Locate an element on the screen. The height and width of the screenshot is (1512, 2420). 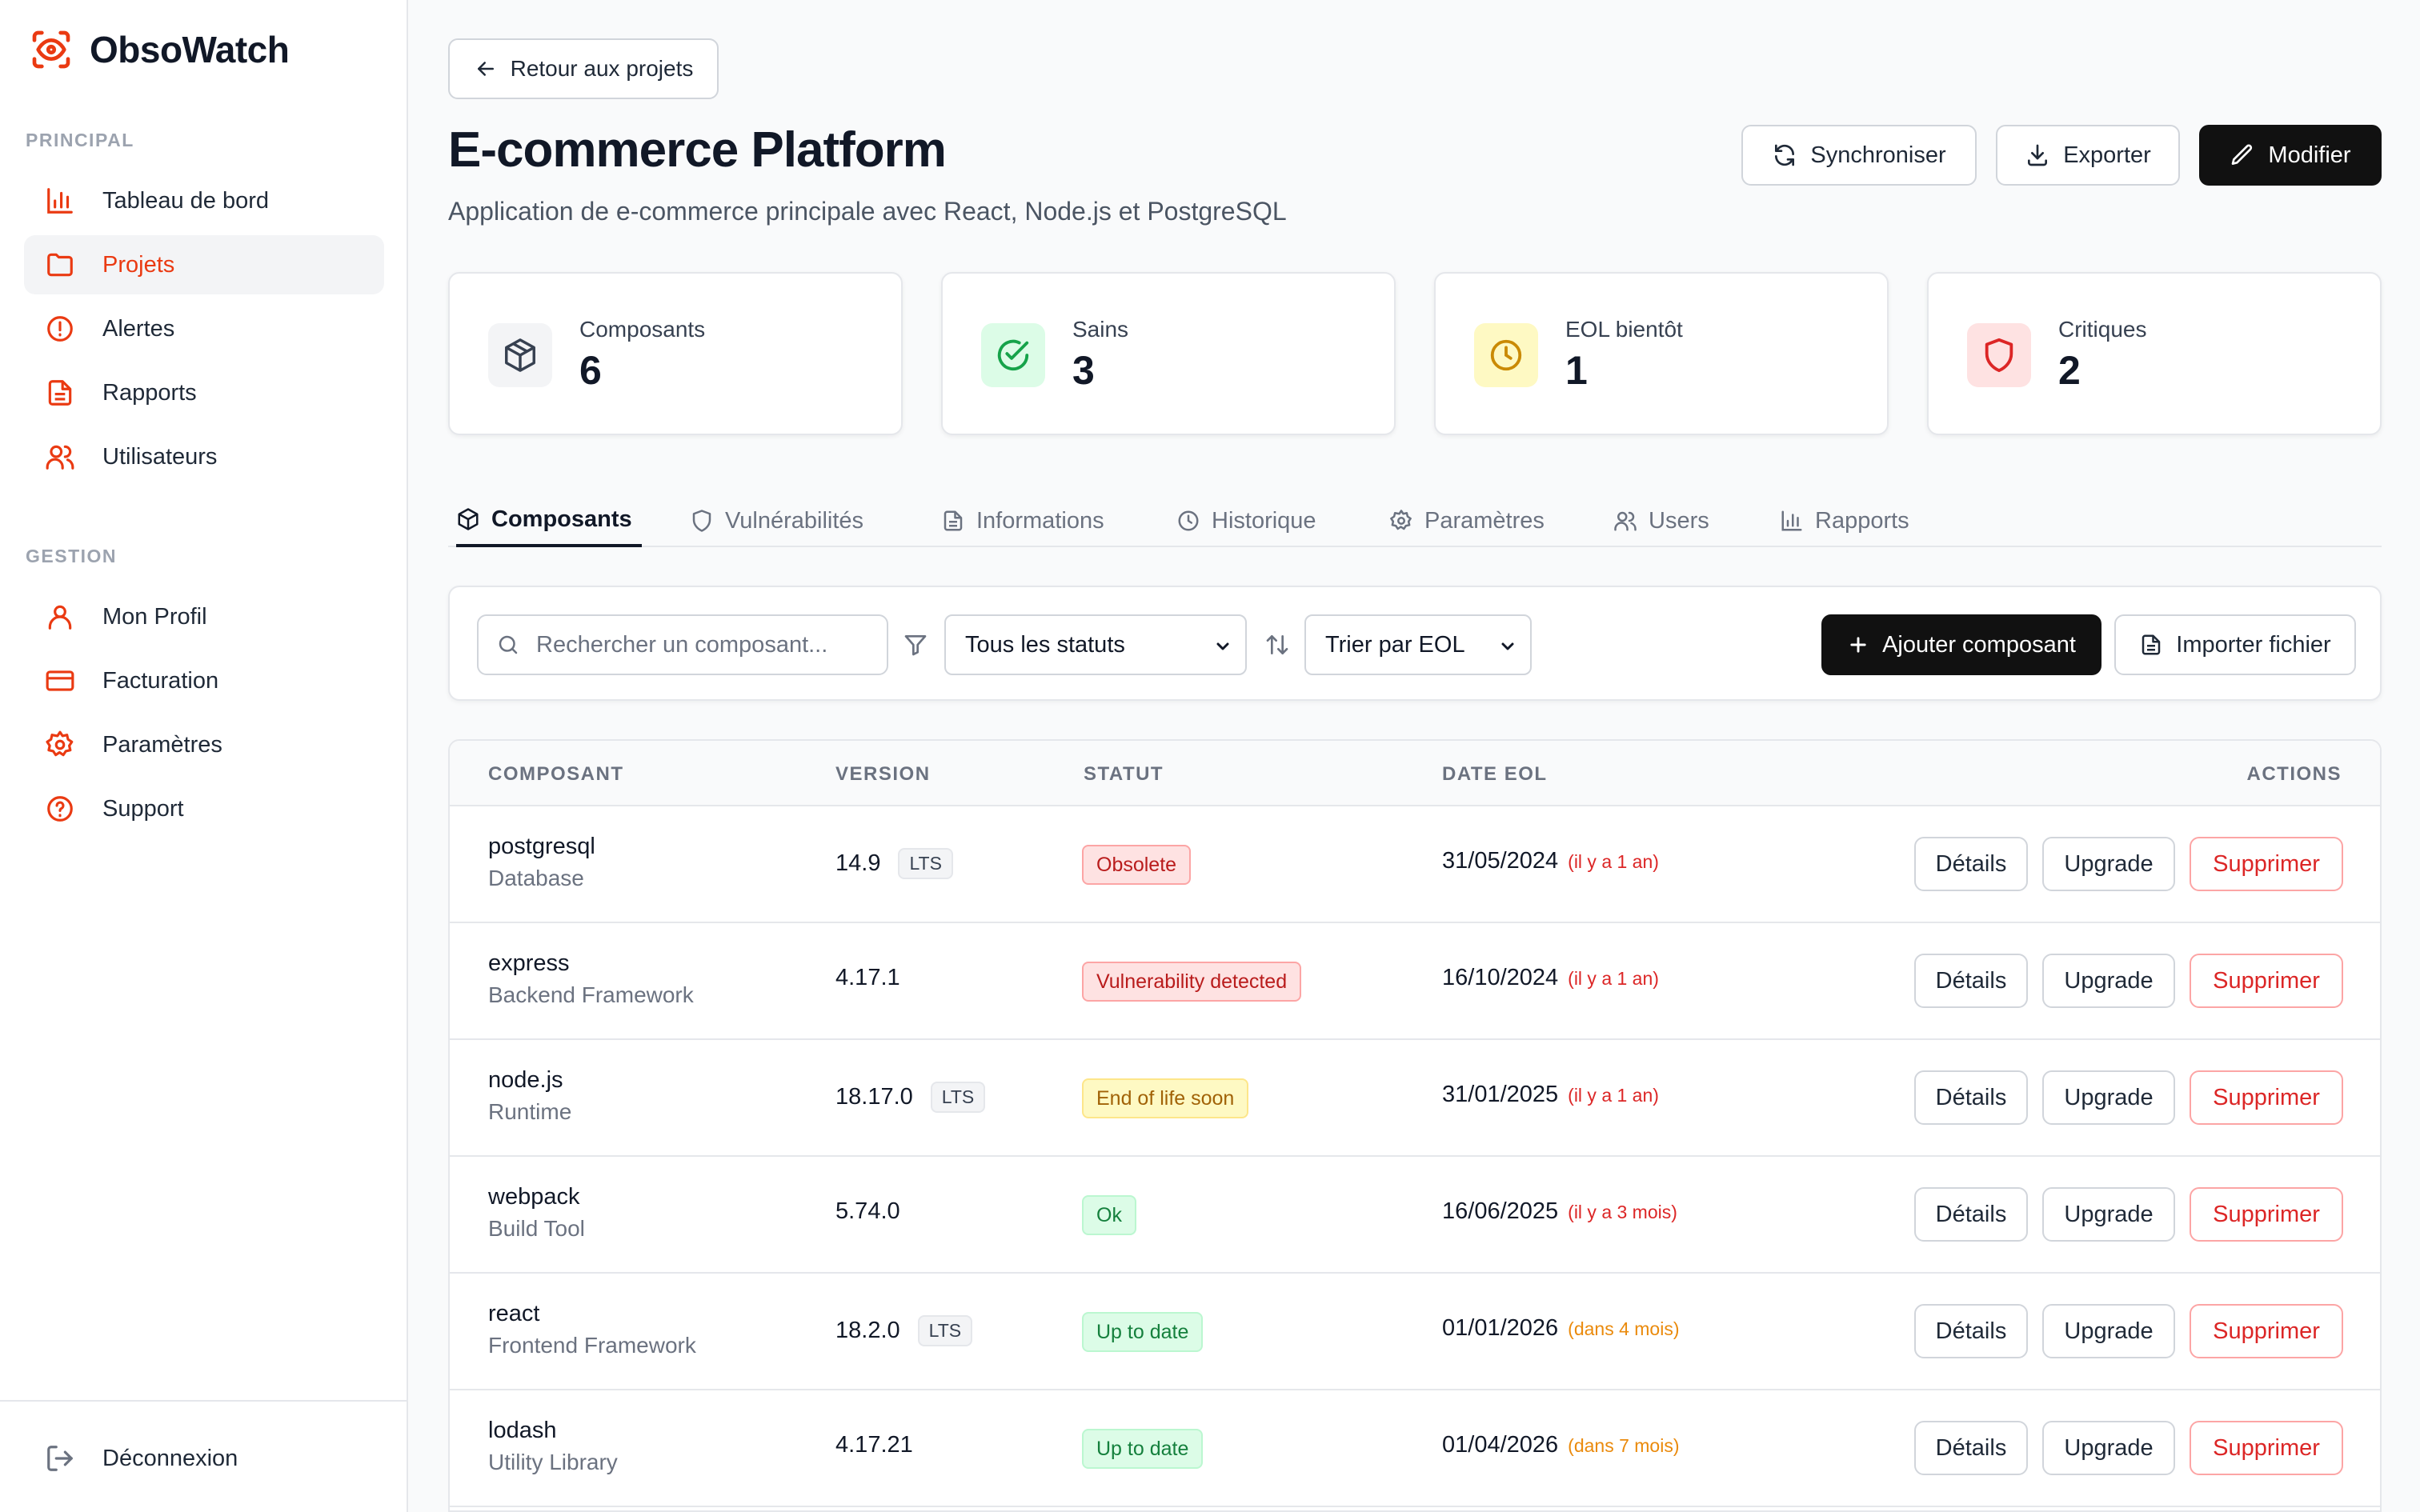
sidebar-item-profile: Mon Profil is located at coordinates (204, 616).